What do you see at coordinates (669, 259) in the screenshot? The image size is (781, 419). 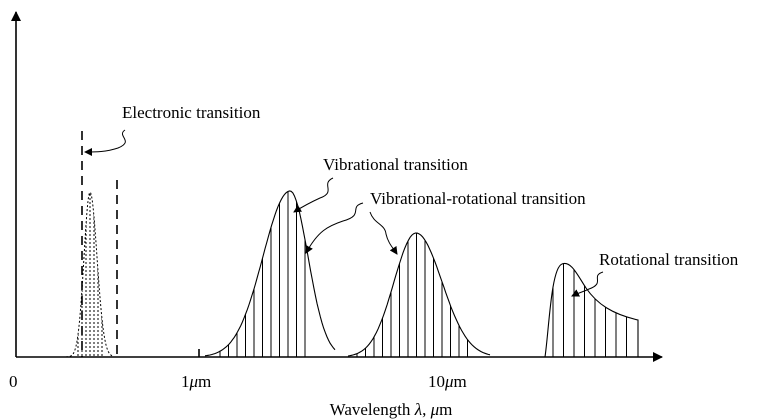 I see `rotational-transition-label: Rotational transition` at bounding box center [669, 259].